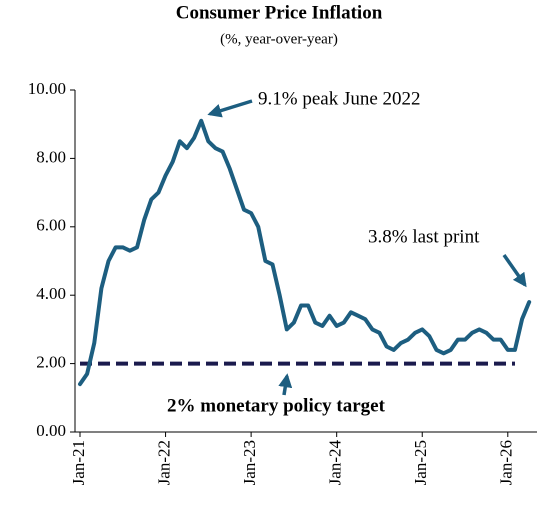 This screenshot has height=522, width=559. Describe the element at coordinates (420, 462) in the screenshot. I see `x-tick-label: Jan-25` at that location.